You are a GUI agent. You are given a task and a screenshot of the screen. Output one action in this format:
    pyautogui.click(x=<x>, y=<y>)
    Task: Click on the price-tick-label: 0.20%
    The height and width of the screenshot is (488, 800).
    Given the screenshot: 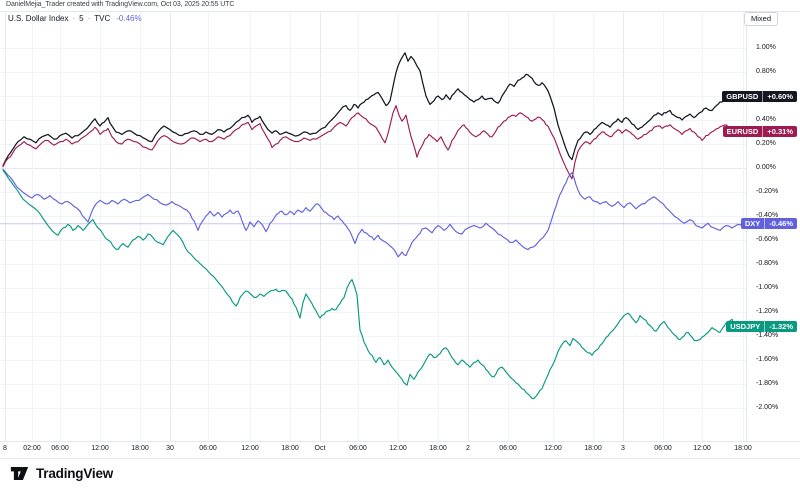 What is the action you would take?
    pyautogui.click(x=766, y=143)
    